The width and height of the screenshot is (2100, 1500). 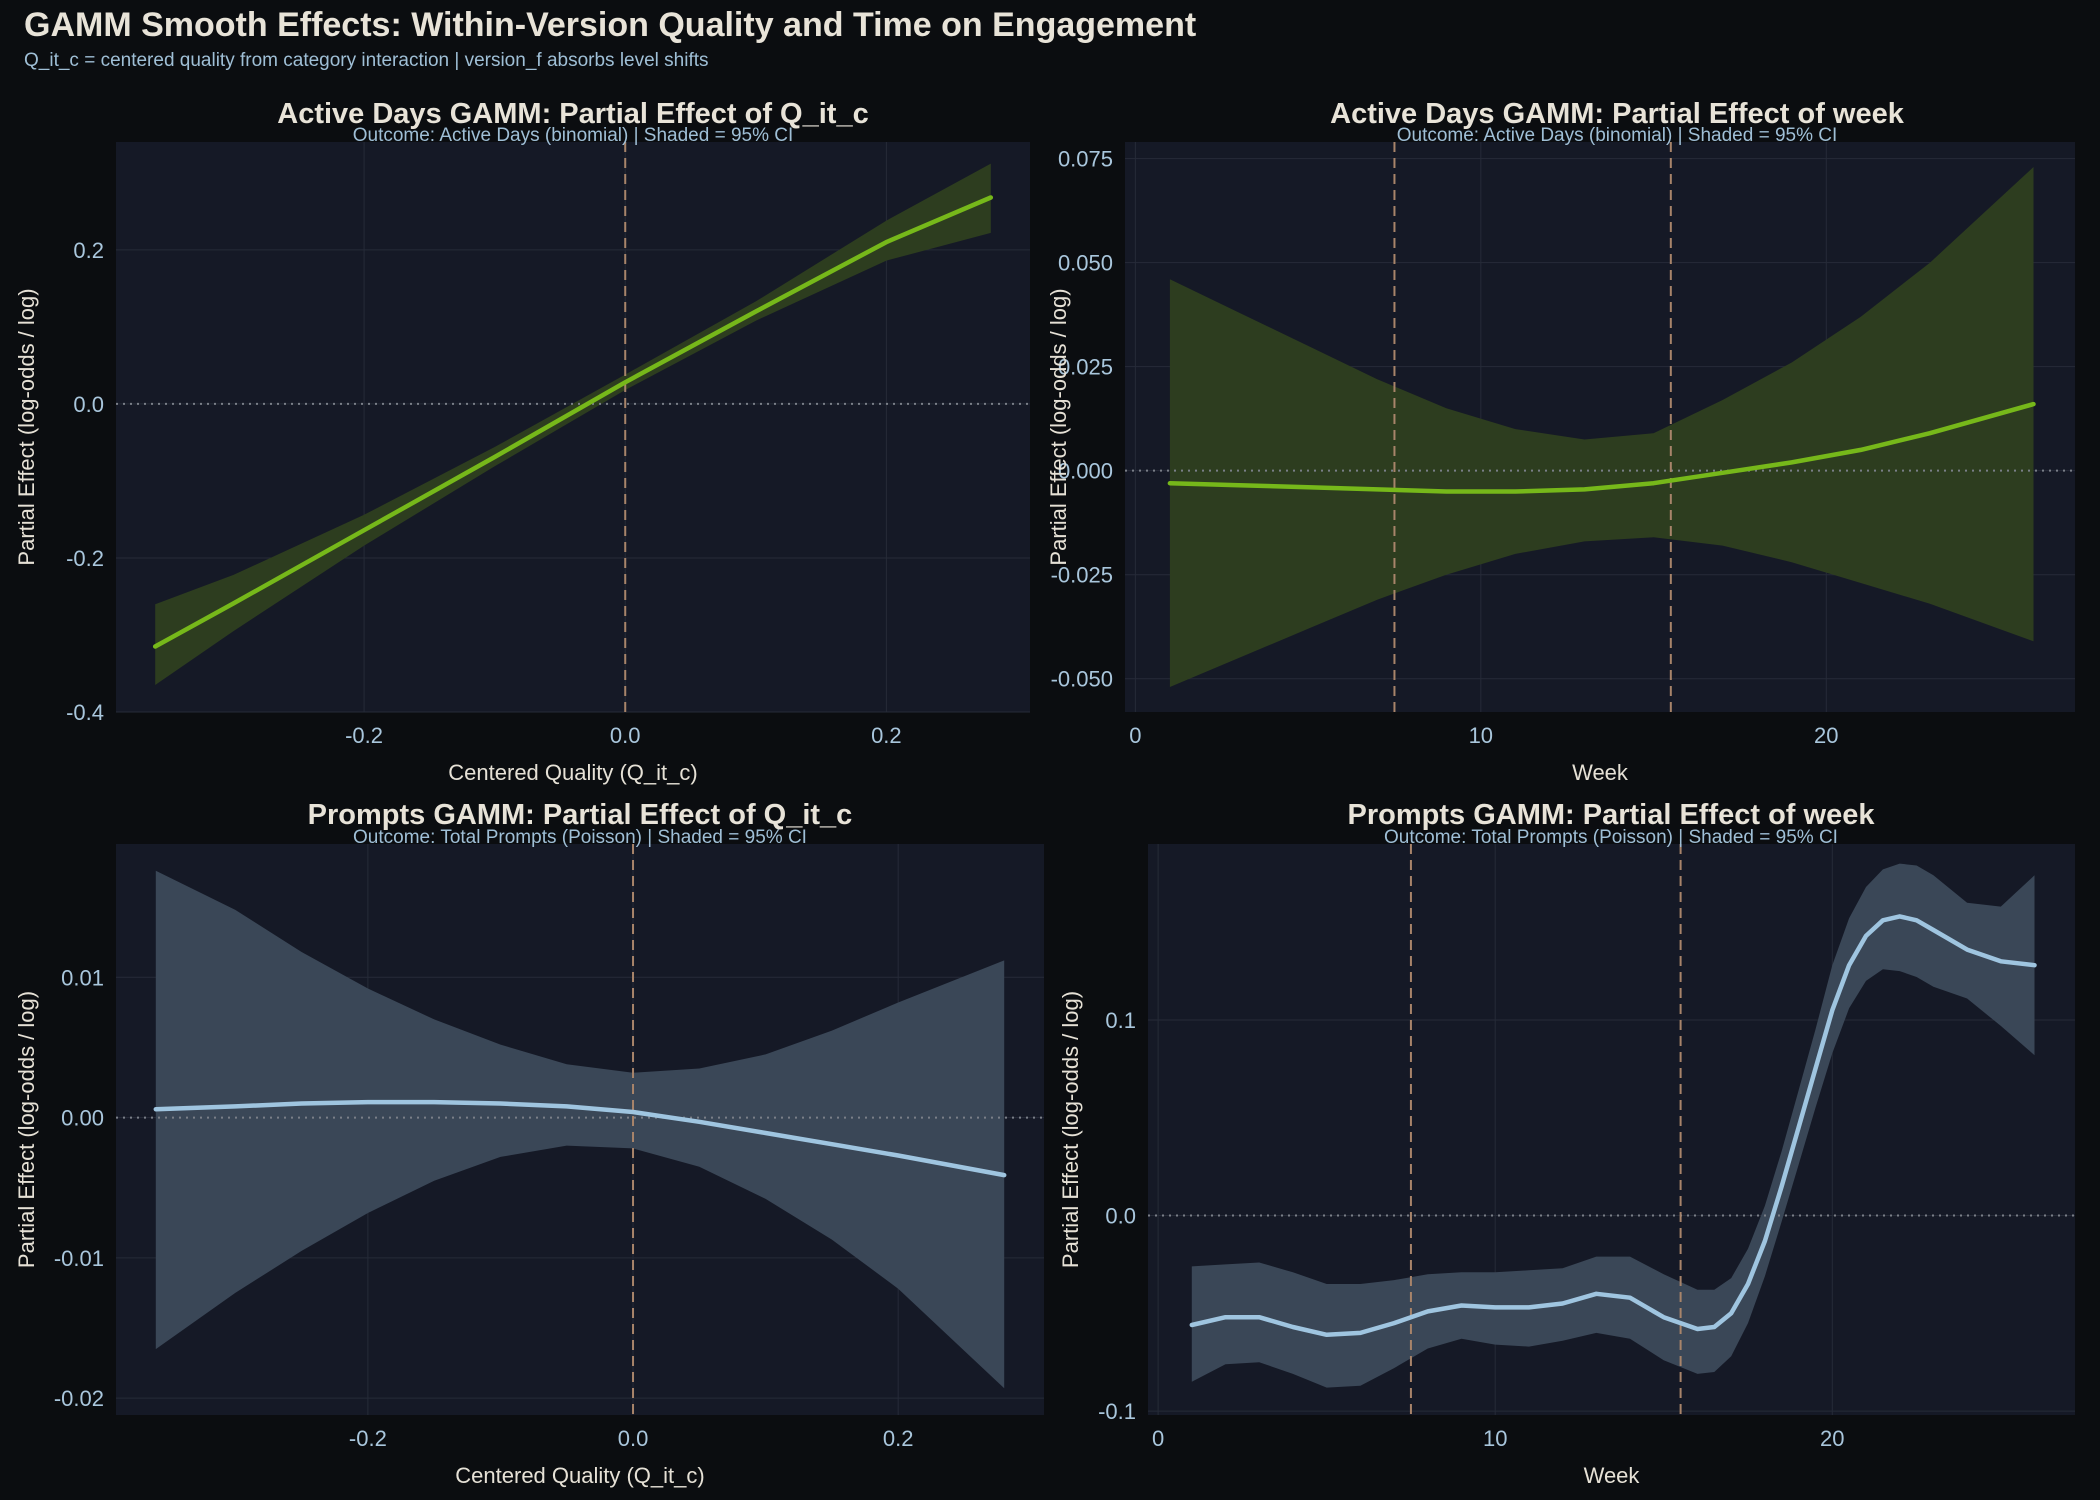 What do you see at coordinates (1085, 159) in the screenshot?
I see `y-tick-label: 0.075` at bounding box center [1085, 159].